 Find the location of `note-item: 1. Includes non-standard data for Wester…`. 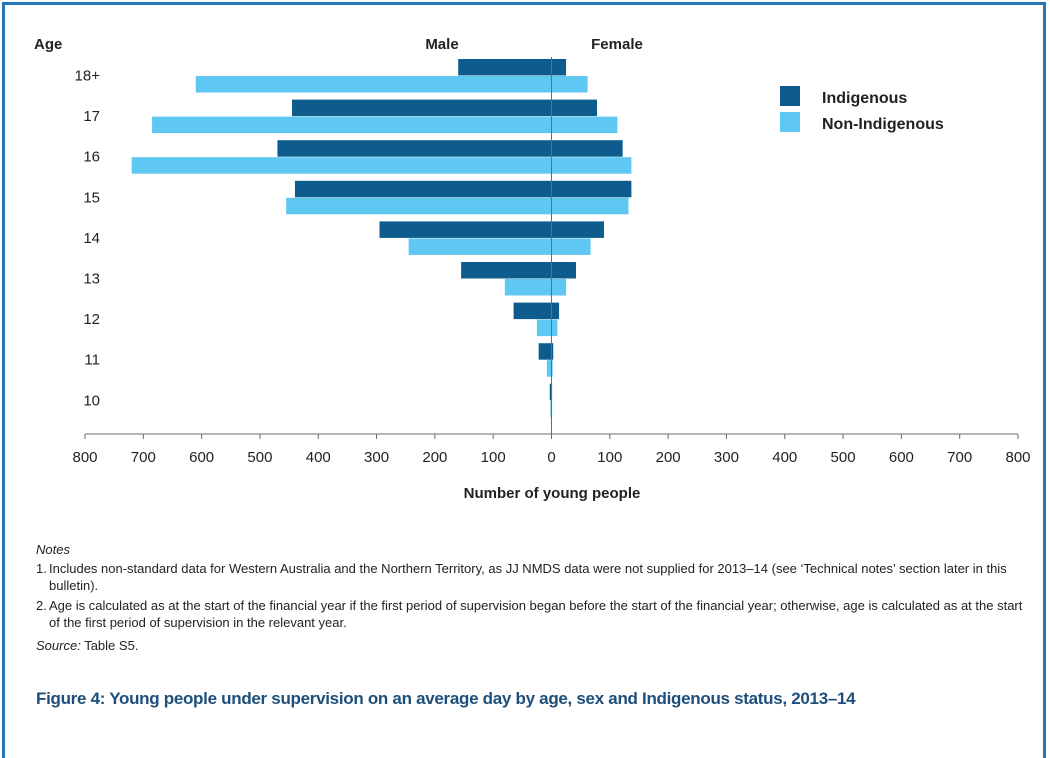

note-item: 1. Includes non-standard data for Wester… is located at coordinates (531, 577).